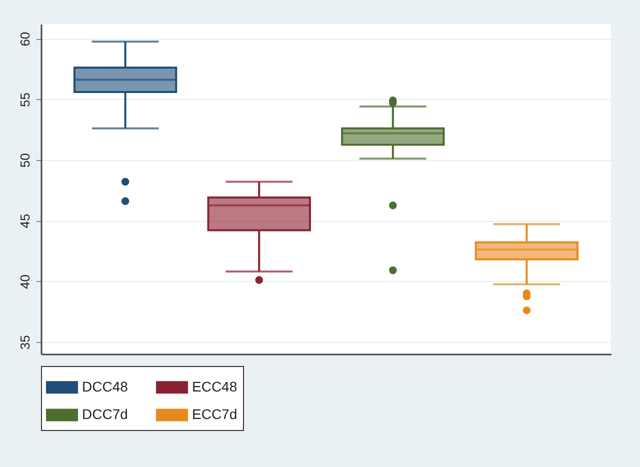  Describe the element at coordinates (105, 386) in the screenshot. I see `legend-label: DCC48` at that location.